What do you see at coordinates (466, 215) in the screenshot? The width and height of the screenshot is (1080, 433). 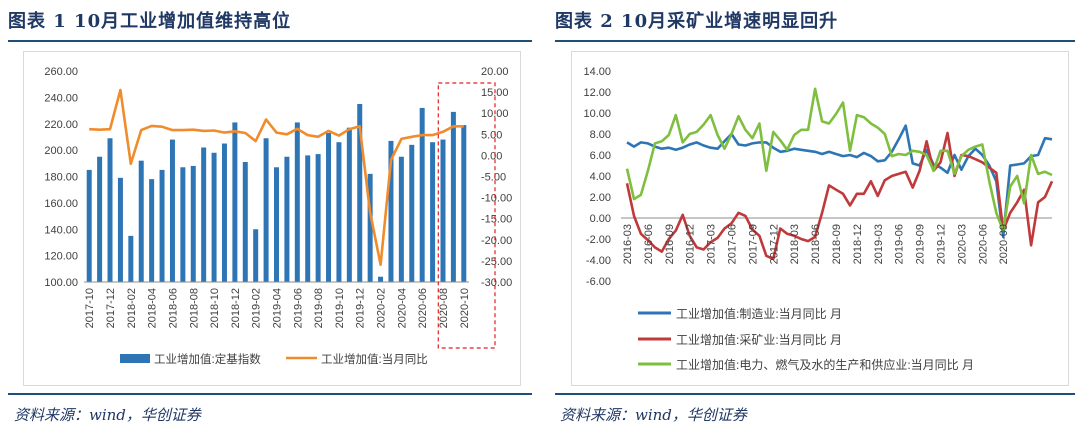 I see `highlight-box` at bounding box center [466, 215].